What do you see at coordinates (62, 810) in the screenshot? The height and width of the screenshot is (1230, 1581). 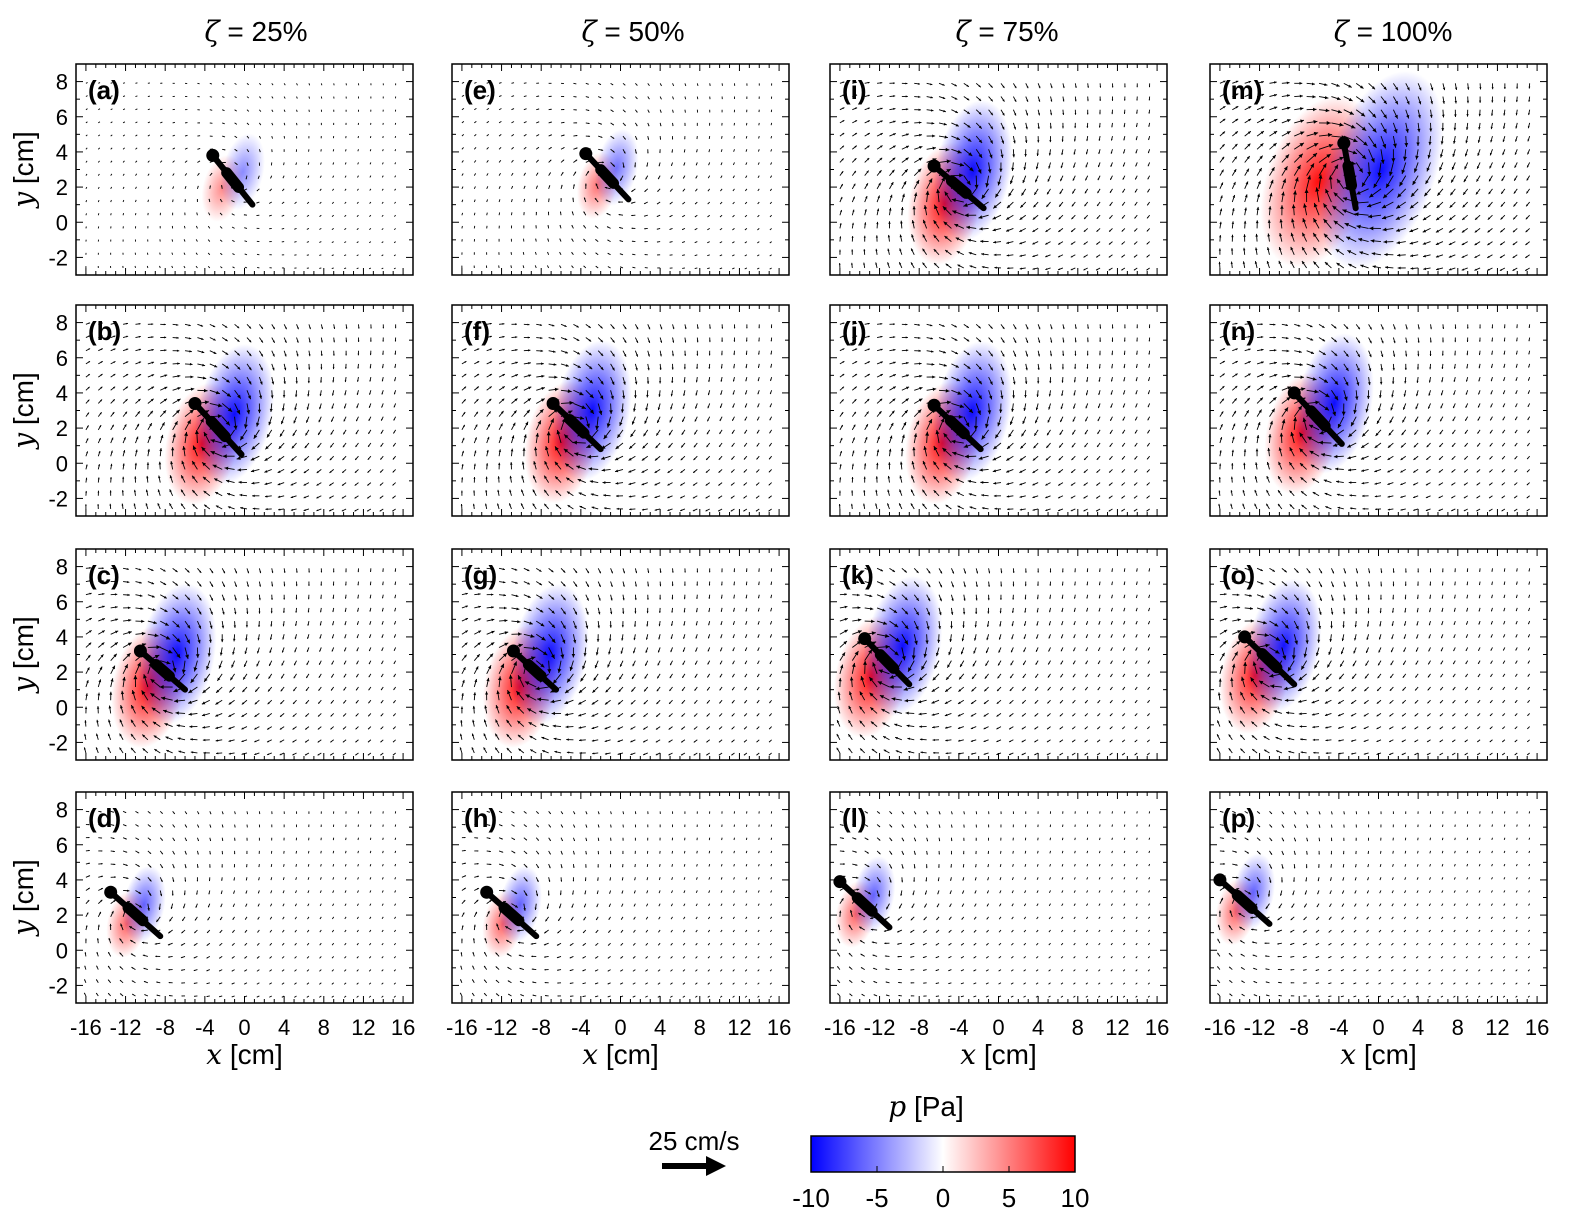 I see `y-tick-label: 8` at bounding box center [62, 810].